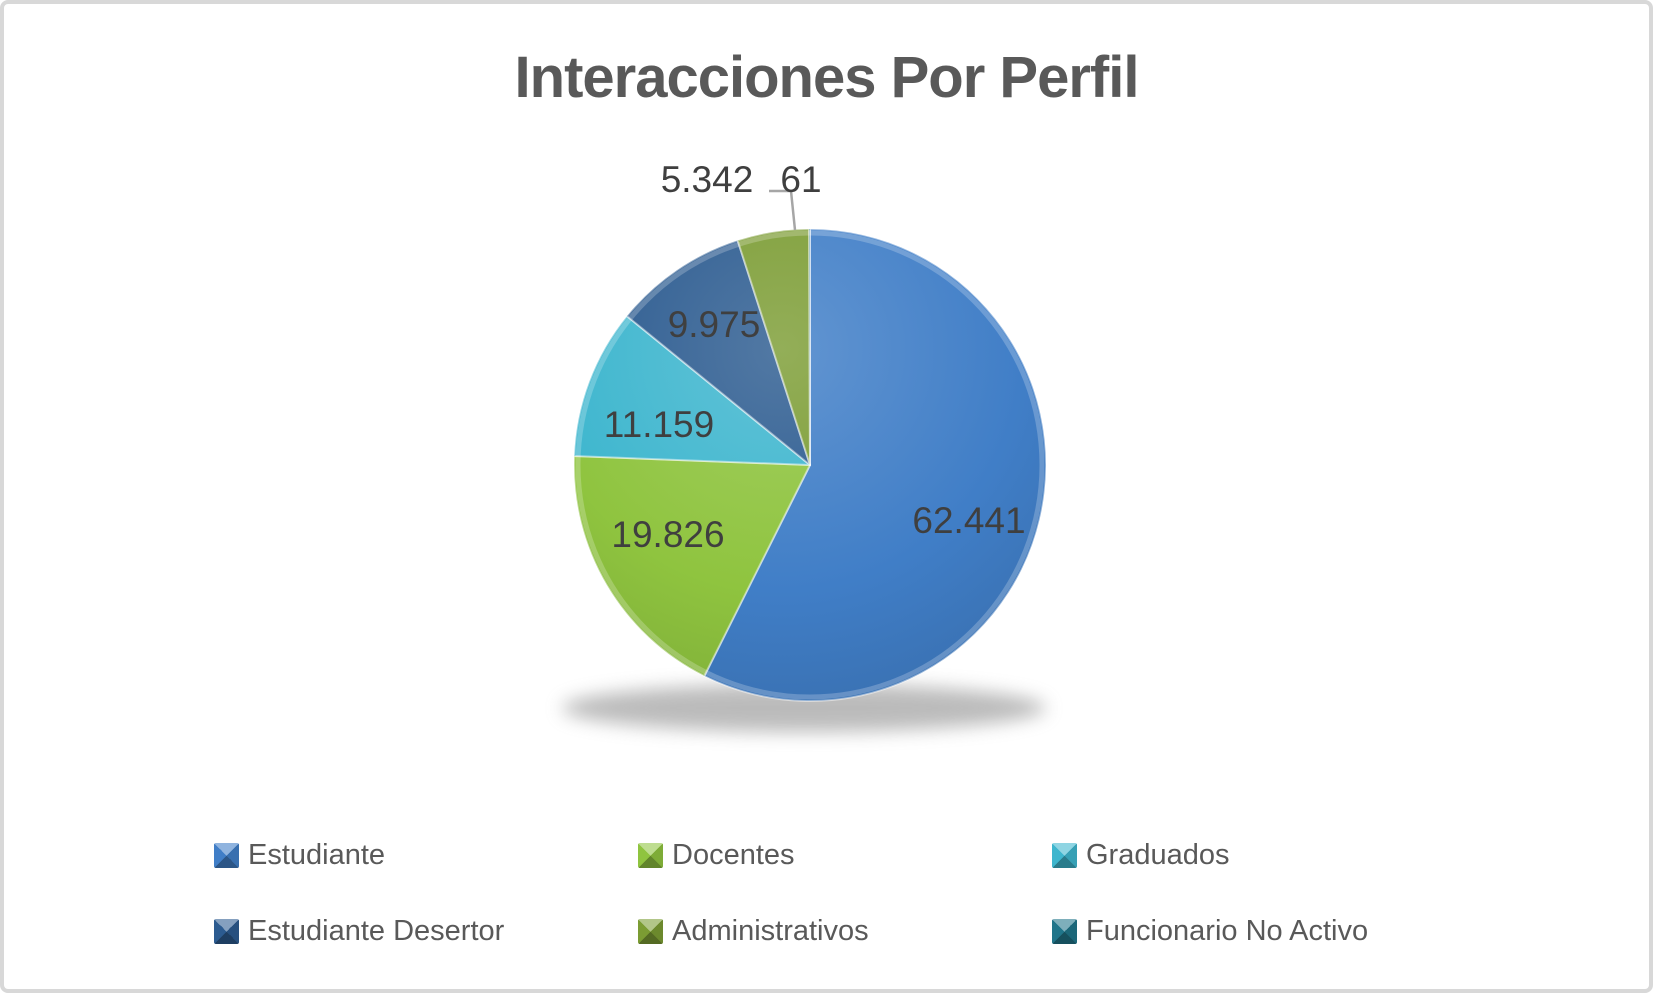 This screenshot has width=1653, height=993. I want to click on legend-marker-estudiante-desertor-icon, so click(226, 931).